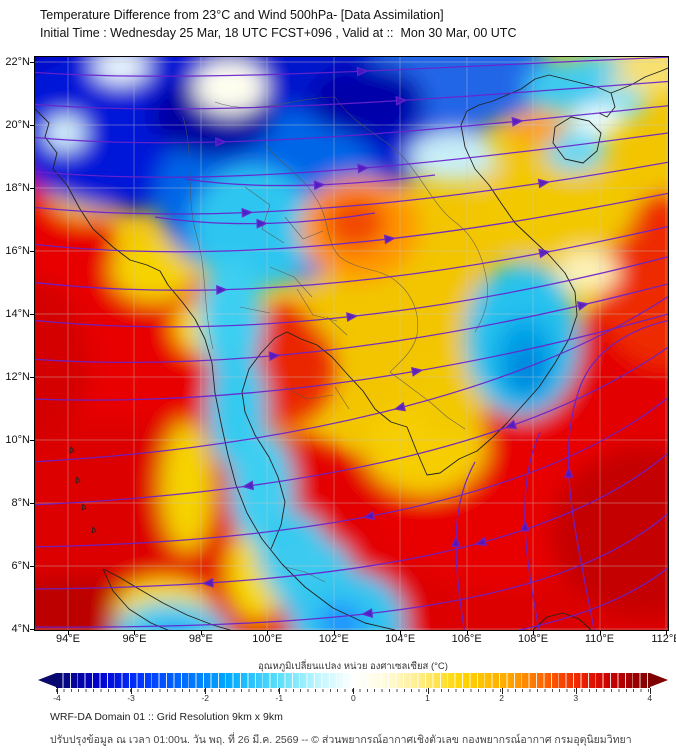 This screenshot has width=676, height=756. Describe the element at coordinates (466, 639) in the screenshot. I see `x-axis-label: 106°E` at that location.